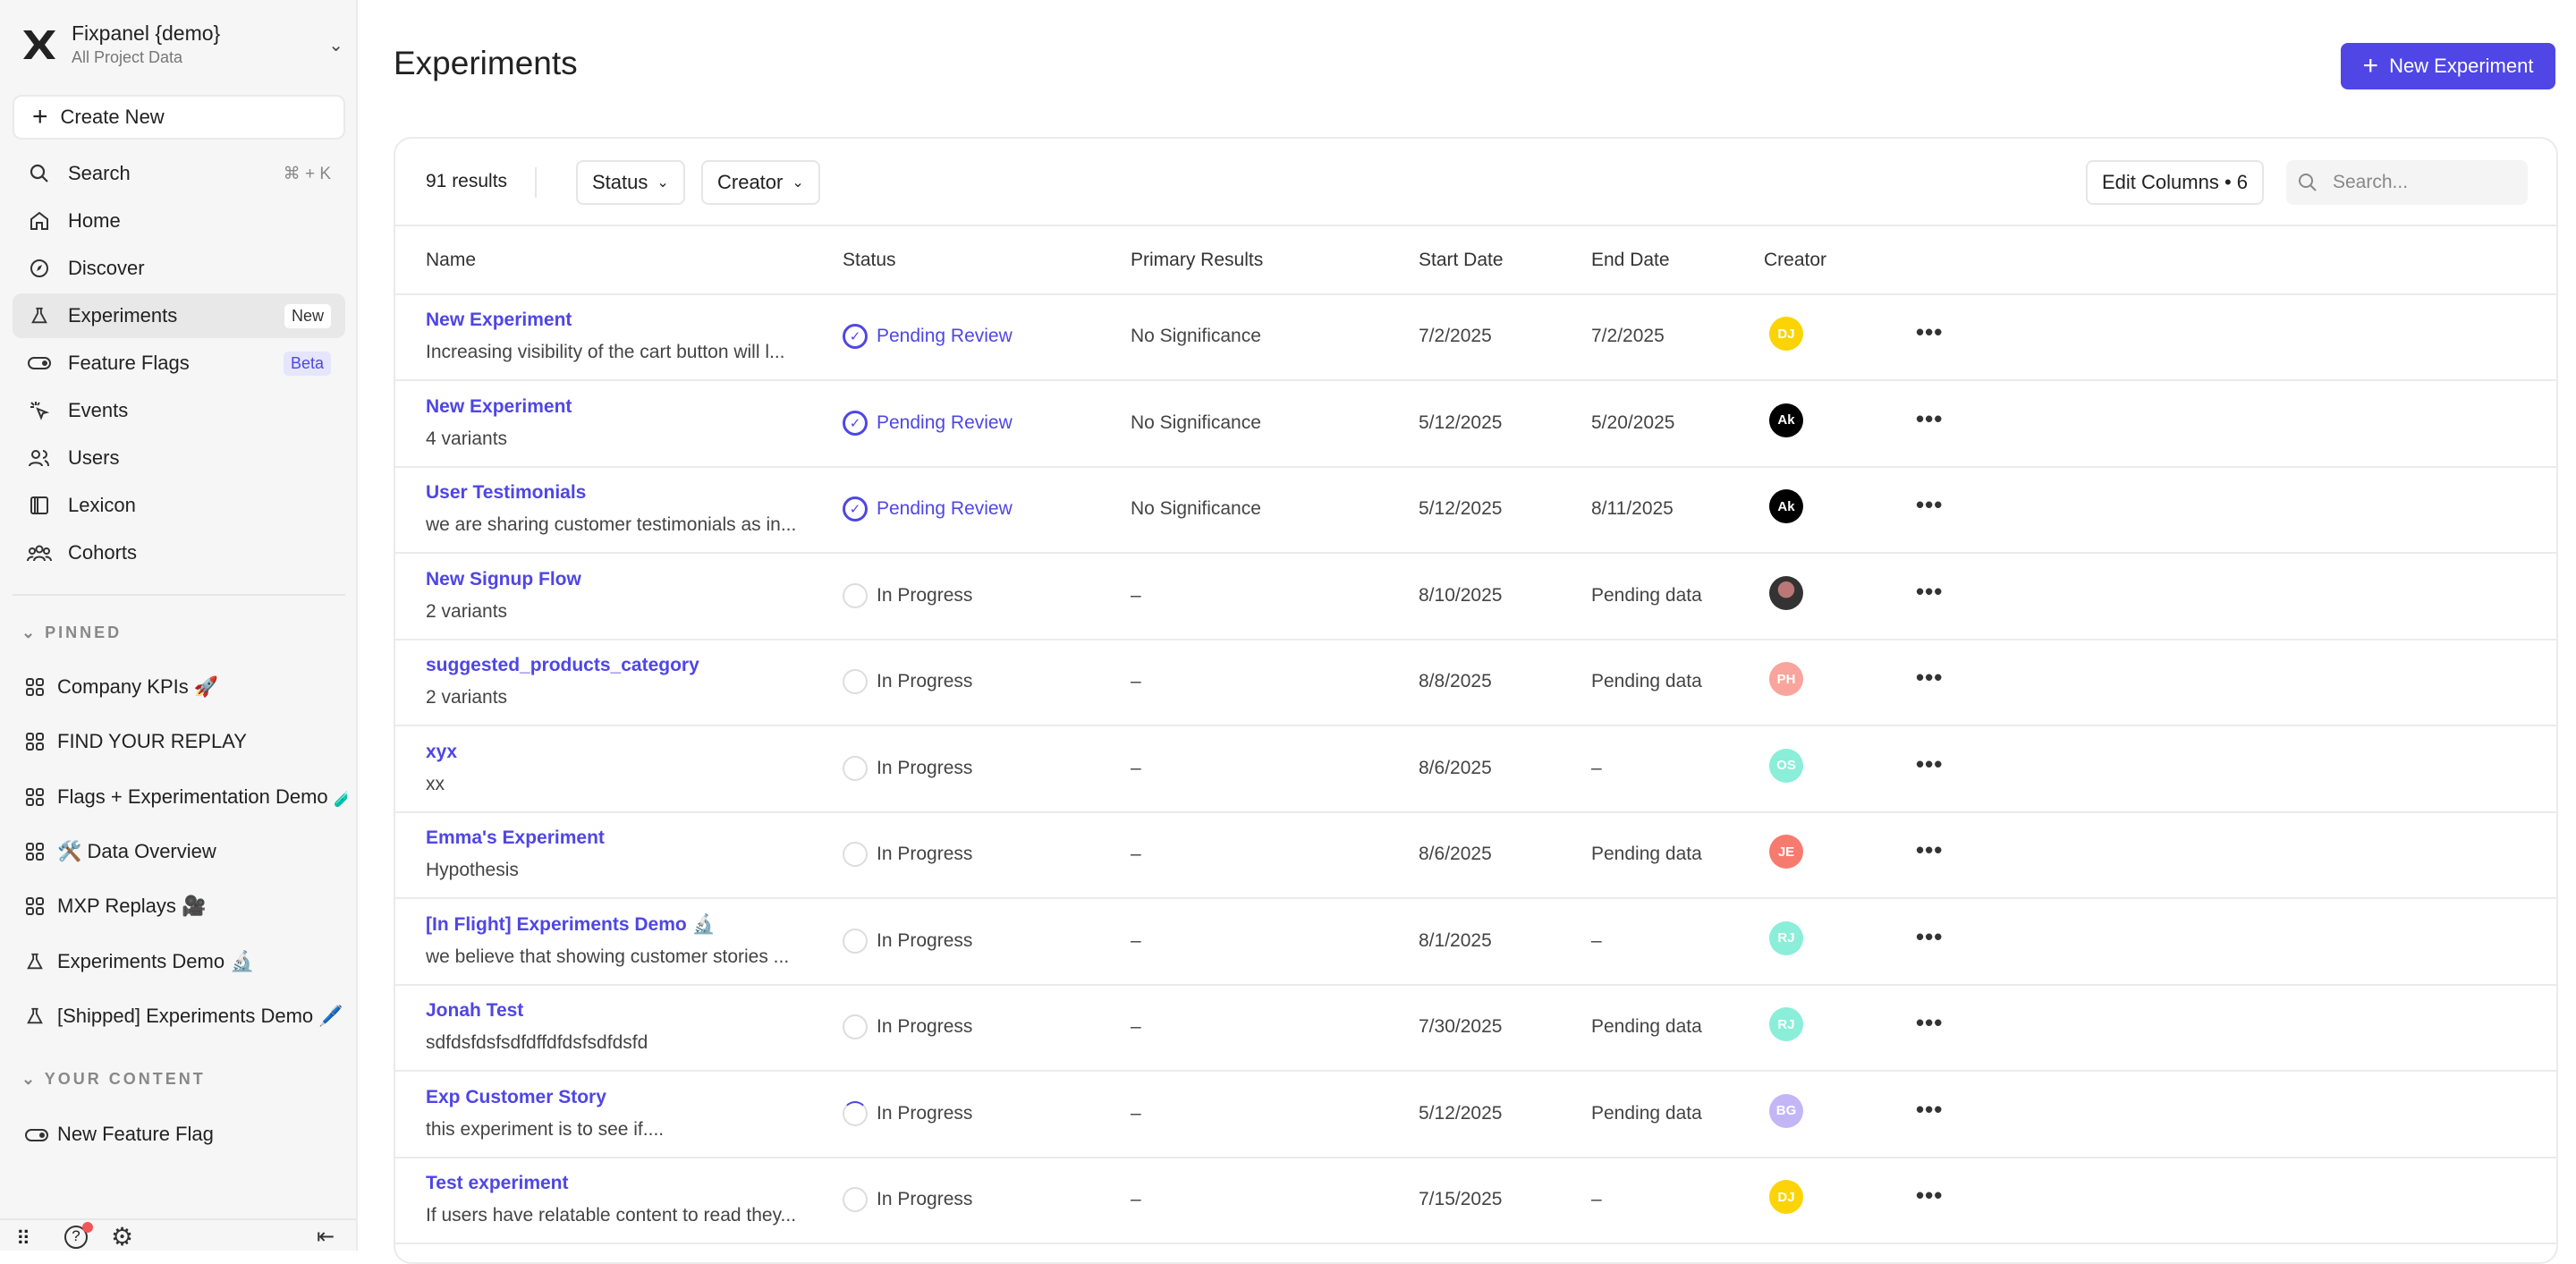 The image size is (2576, 1264). I want to click on pinned-item-label: Flags + Experimentation Demo 🧪, so click(202, 796).